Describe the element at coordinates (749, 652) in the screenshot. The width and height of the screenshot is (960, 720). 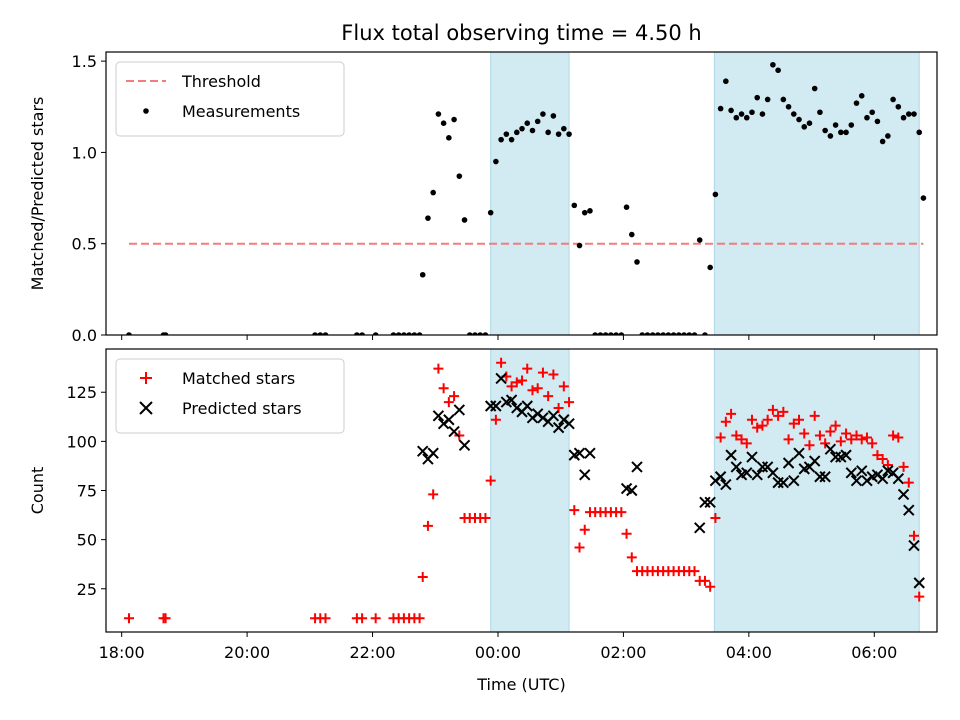
I see `x-tick-label: 04:00` at that location.